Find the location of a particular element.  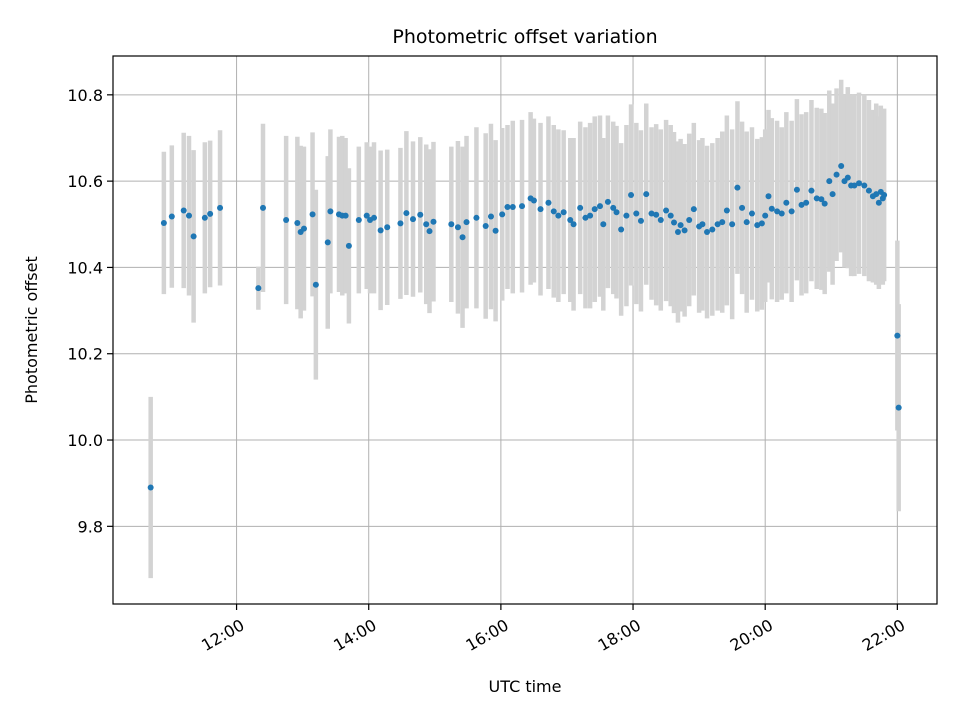

y-tick-label: 10.6 is located at coordinates (85, 181).